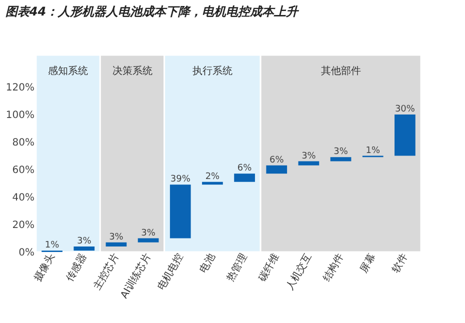 The width and height of the screenshot is (465, 323). I want to click on data-label: 2%, so click(212, 177).